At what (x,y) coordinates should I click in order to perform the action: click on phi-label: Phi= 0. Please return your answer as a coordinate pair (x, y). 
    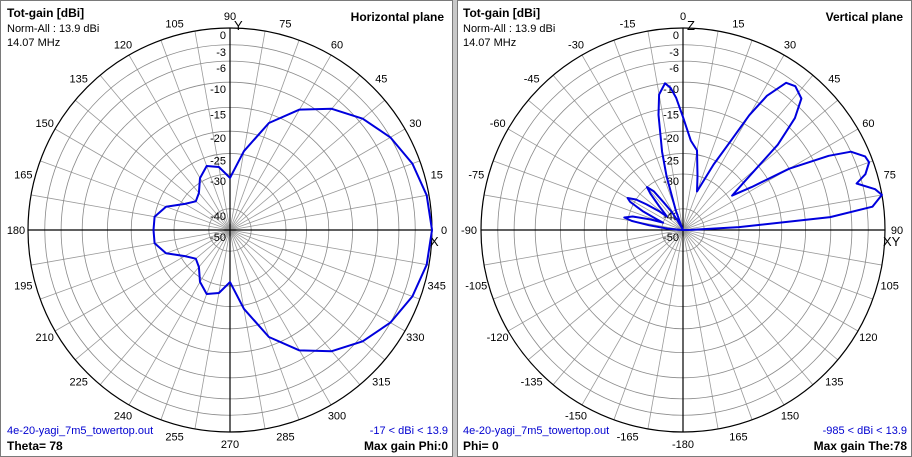
    Looking at the image, I should click on (481, 446).